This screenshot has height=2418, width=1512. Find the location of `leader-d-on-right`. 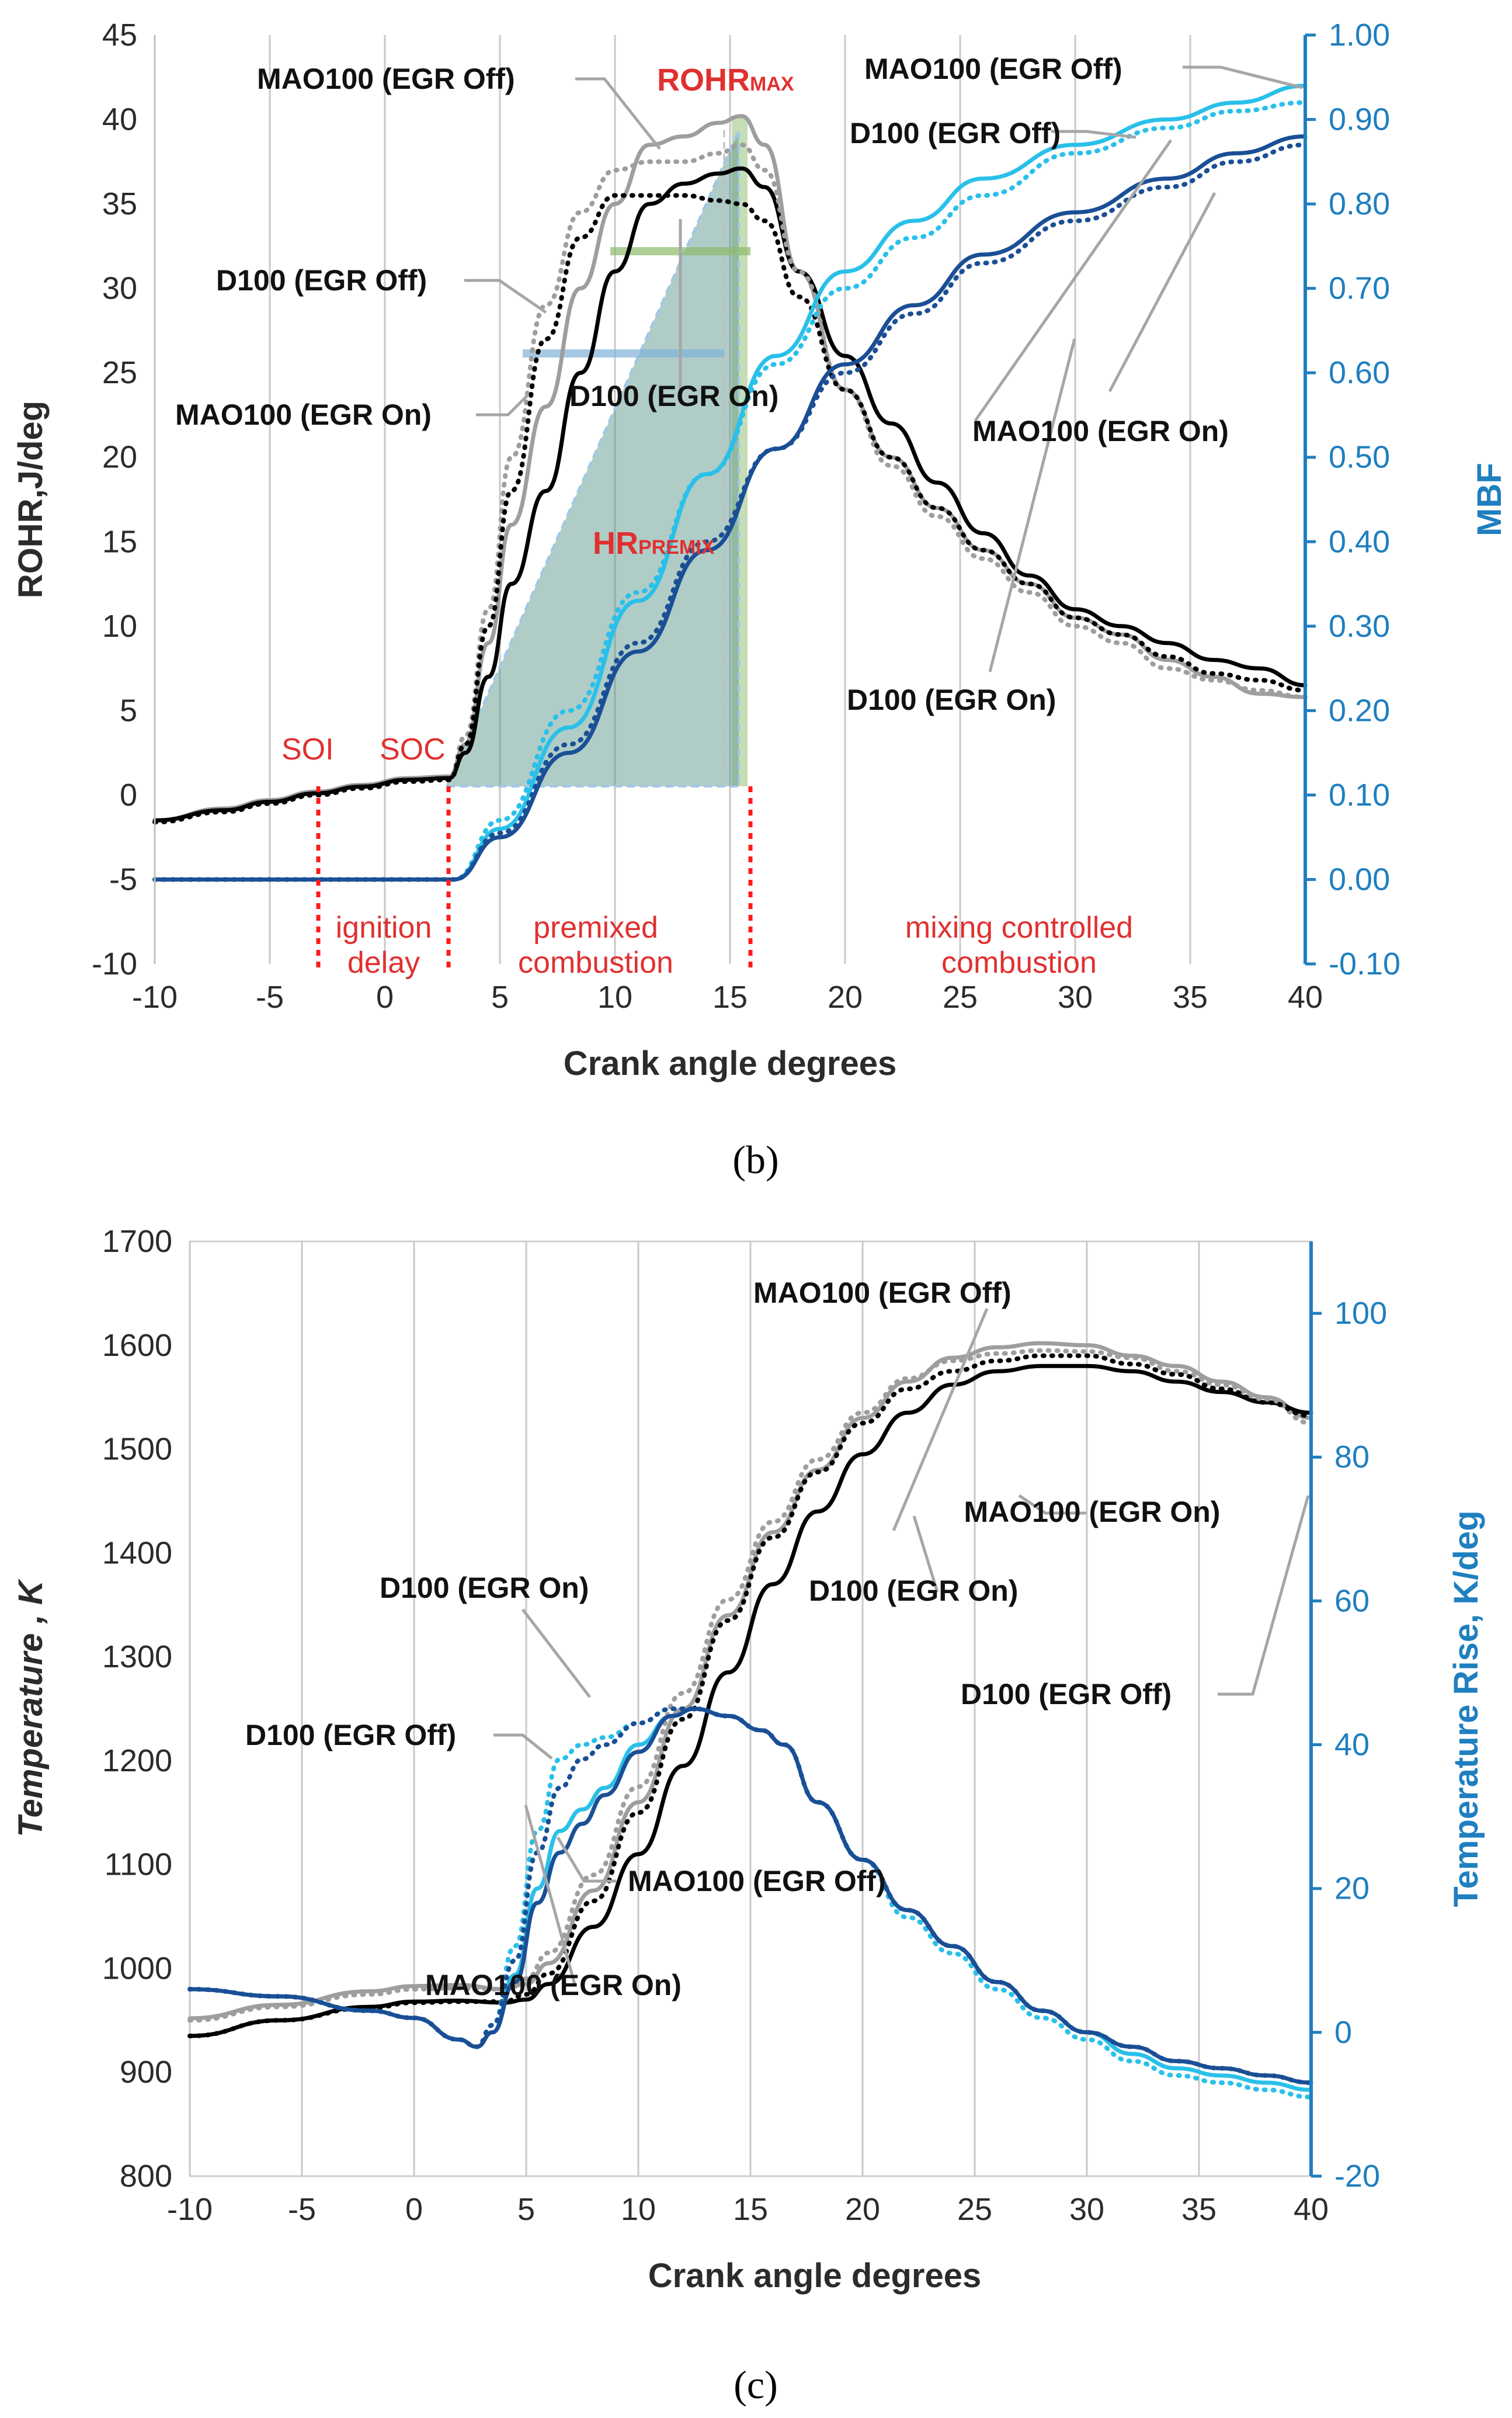

leader-d-on-right is located at coordinates (1032, 505).